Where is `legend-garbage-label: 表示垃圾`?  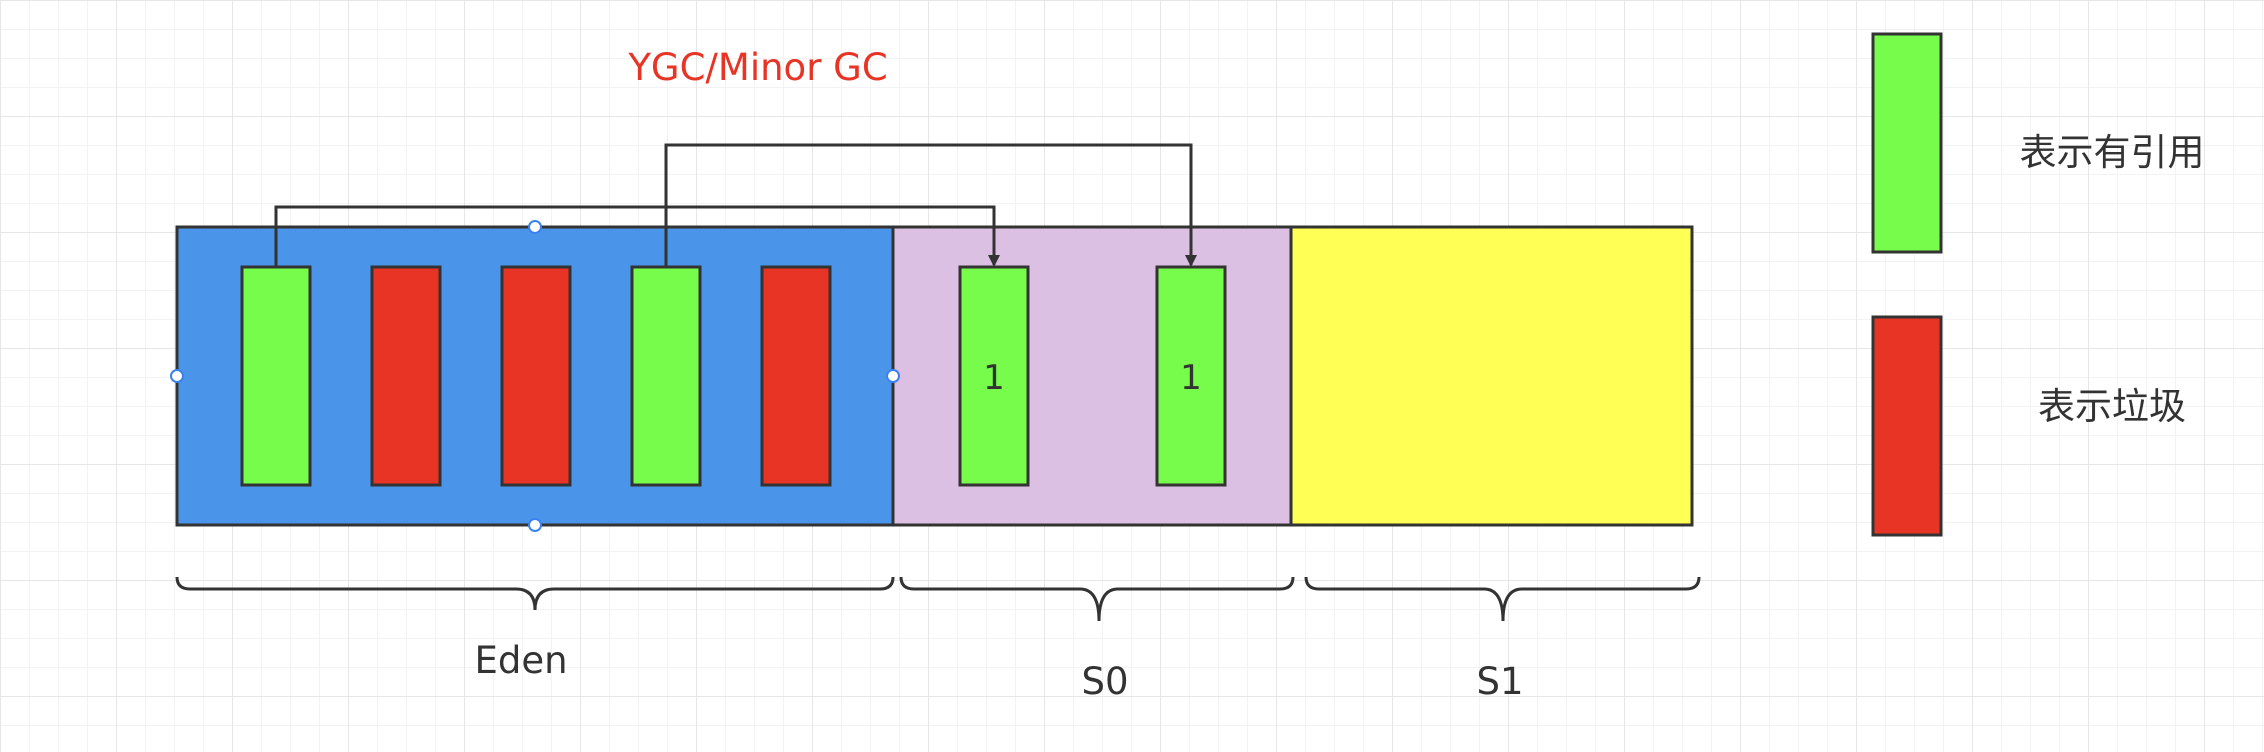
legend-garbage-label: 表示垃圾 is located at coordinates (2112, 406).